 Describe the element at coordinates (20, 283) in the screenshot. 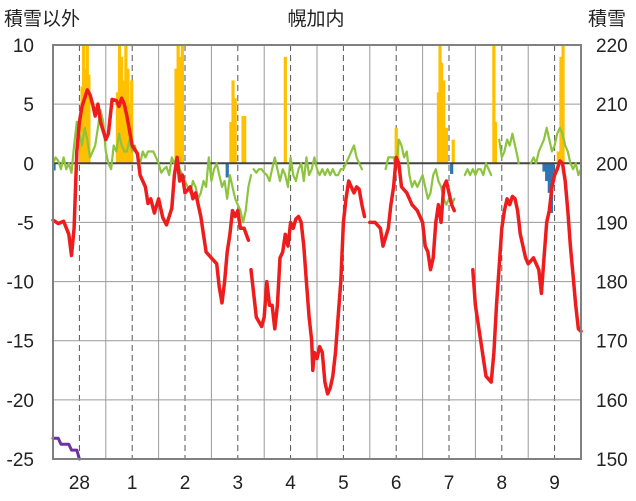

I see `left-tick-label: -10` at that location.